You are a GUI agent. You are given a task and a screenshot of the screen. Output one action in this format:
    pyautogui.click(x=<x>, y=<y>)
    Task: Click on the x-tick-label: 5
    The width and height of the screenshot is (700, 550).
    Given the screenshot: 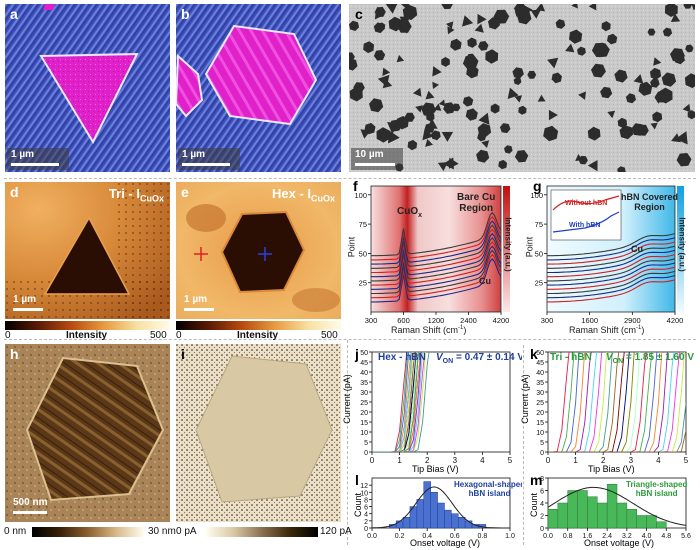 What is the action you would take?
    pyautogui.click(x=686, y=460)
    